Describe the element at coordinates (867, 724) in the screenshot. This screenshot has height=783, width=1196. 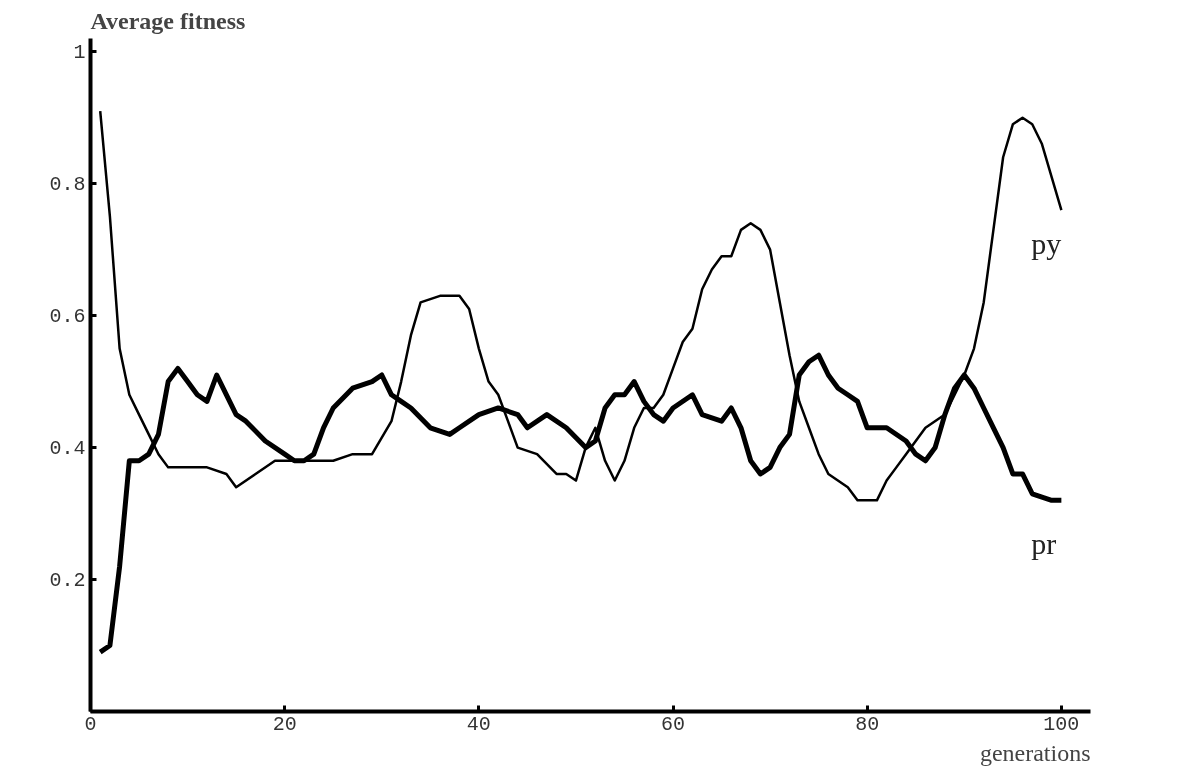
I see `x-tick-label: 80` at that location.